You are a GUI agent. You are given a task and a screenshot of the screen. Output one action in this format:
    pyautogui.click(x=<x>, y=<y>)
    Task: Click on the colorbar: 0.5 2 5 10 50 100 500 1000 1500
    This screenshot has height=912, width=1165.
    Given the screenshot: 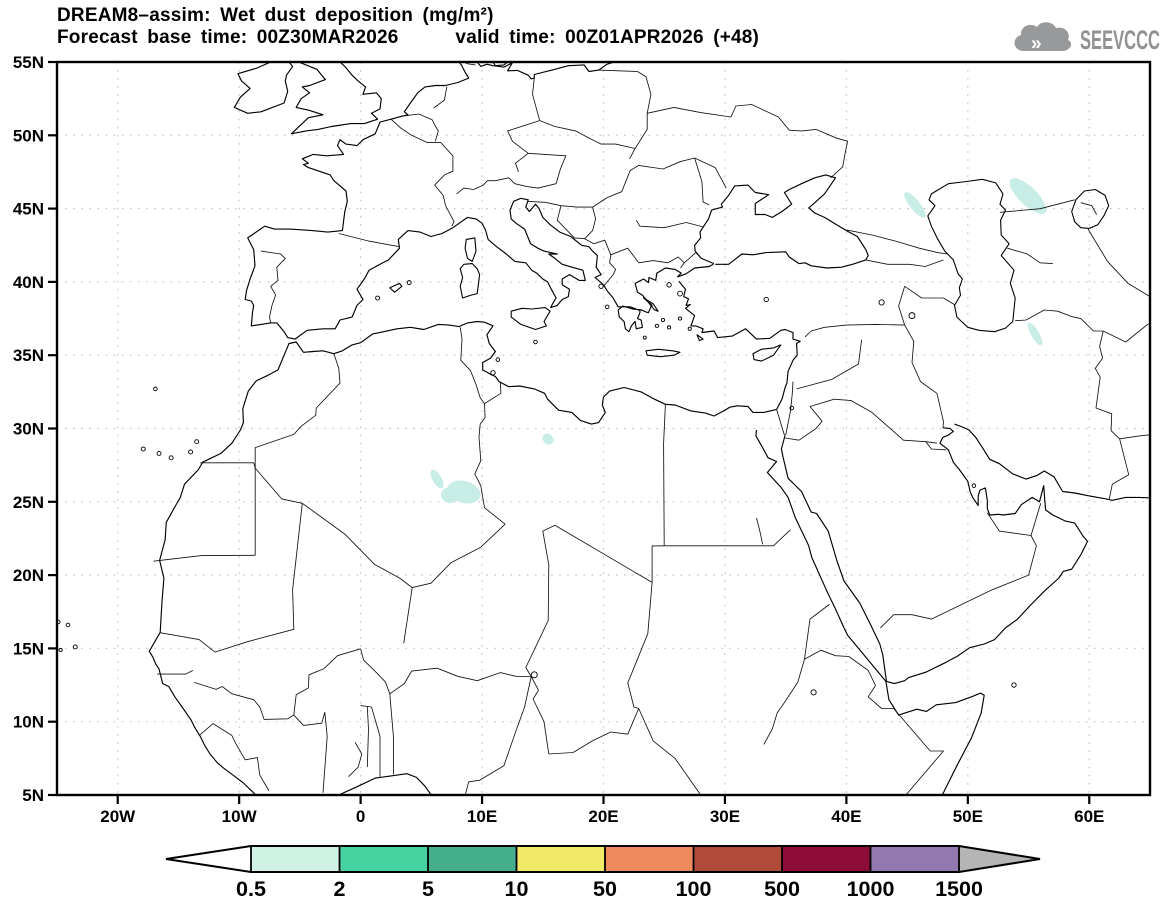 What is the action you would take?
    pyautogui.click(x=603, y=873)
    